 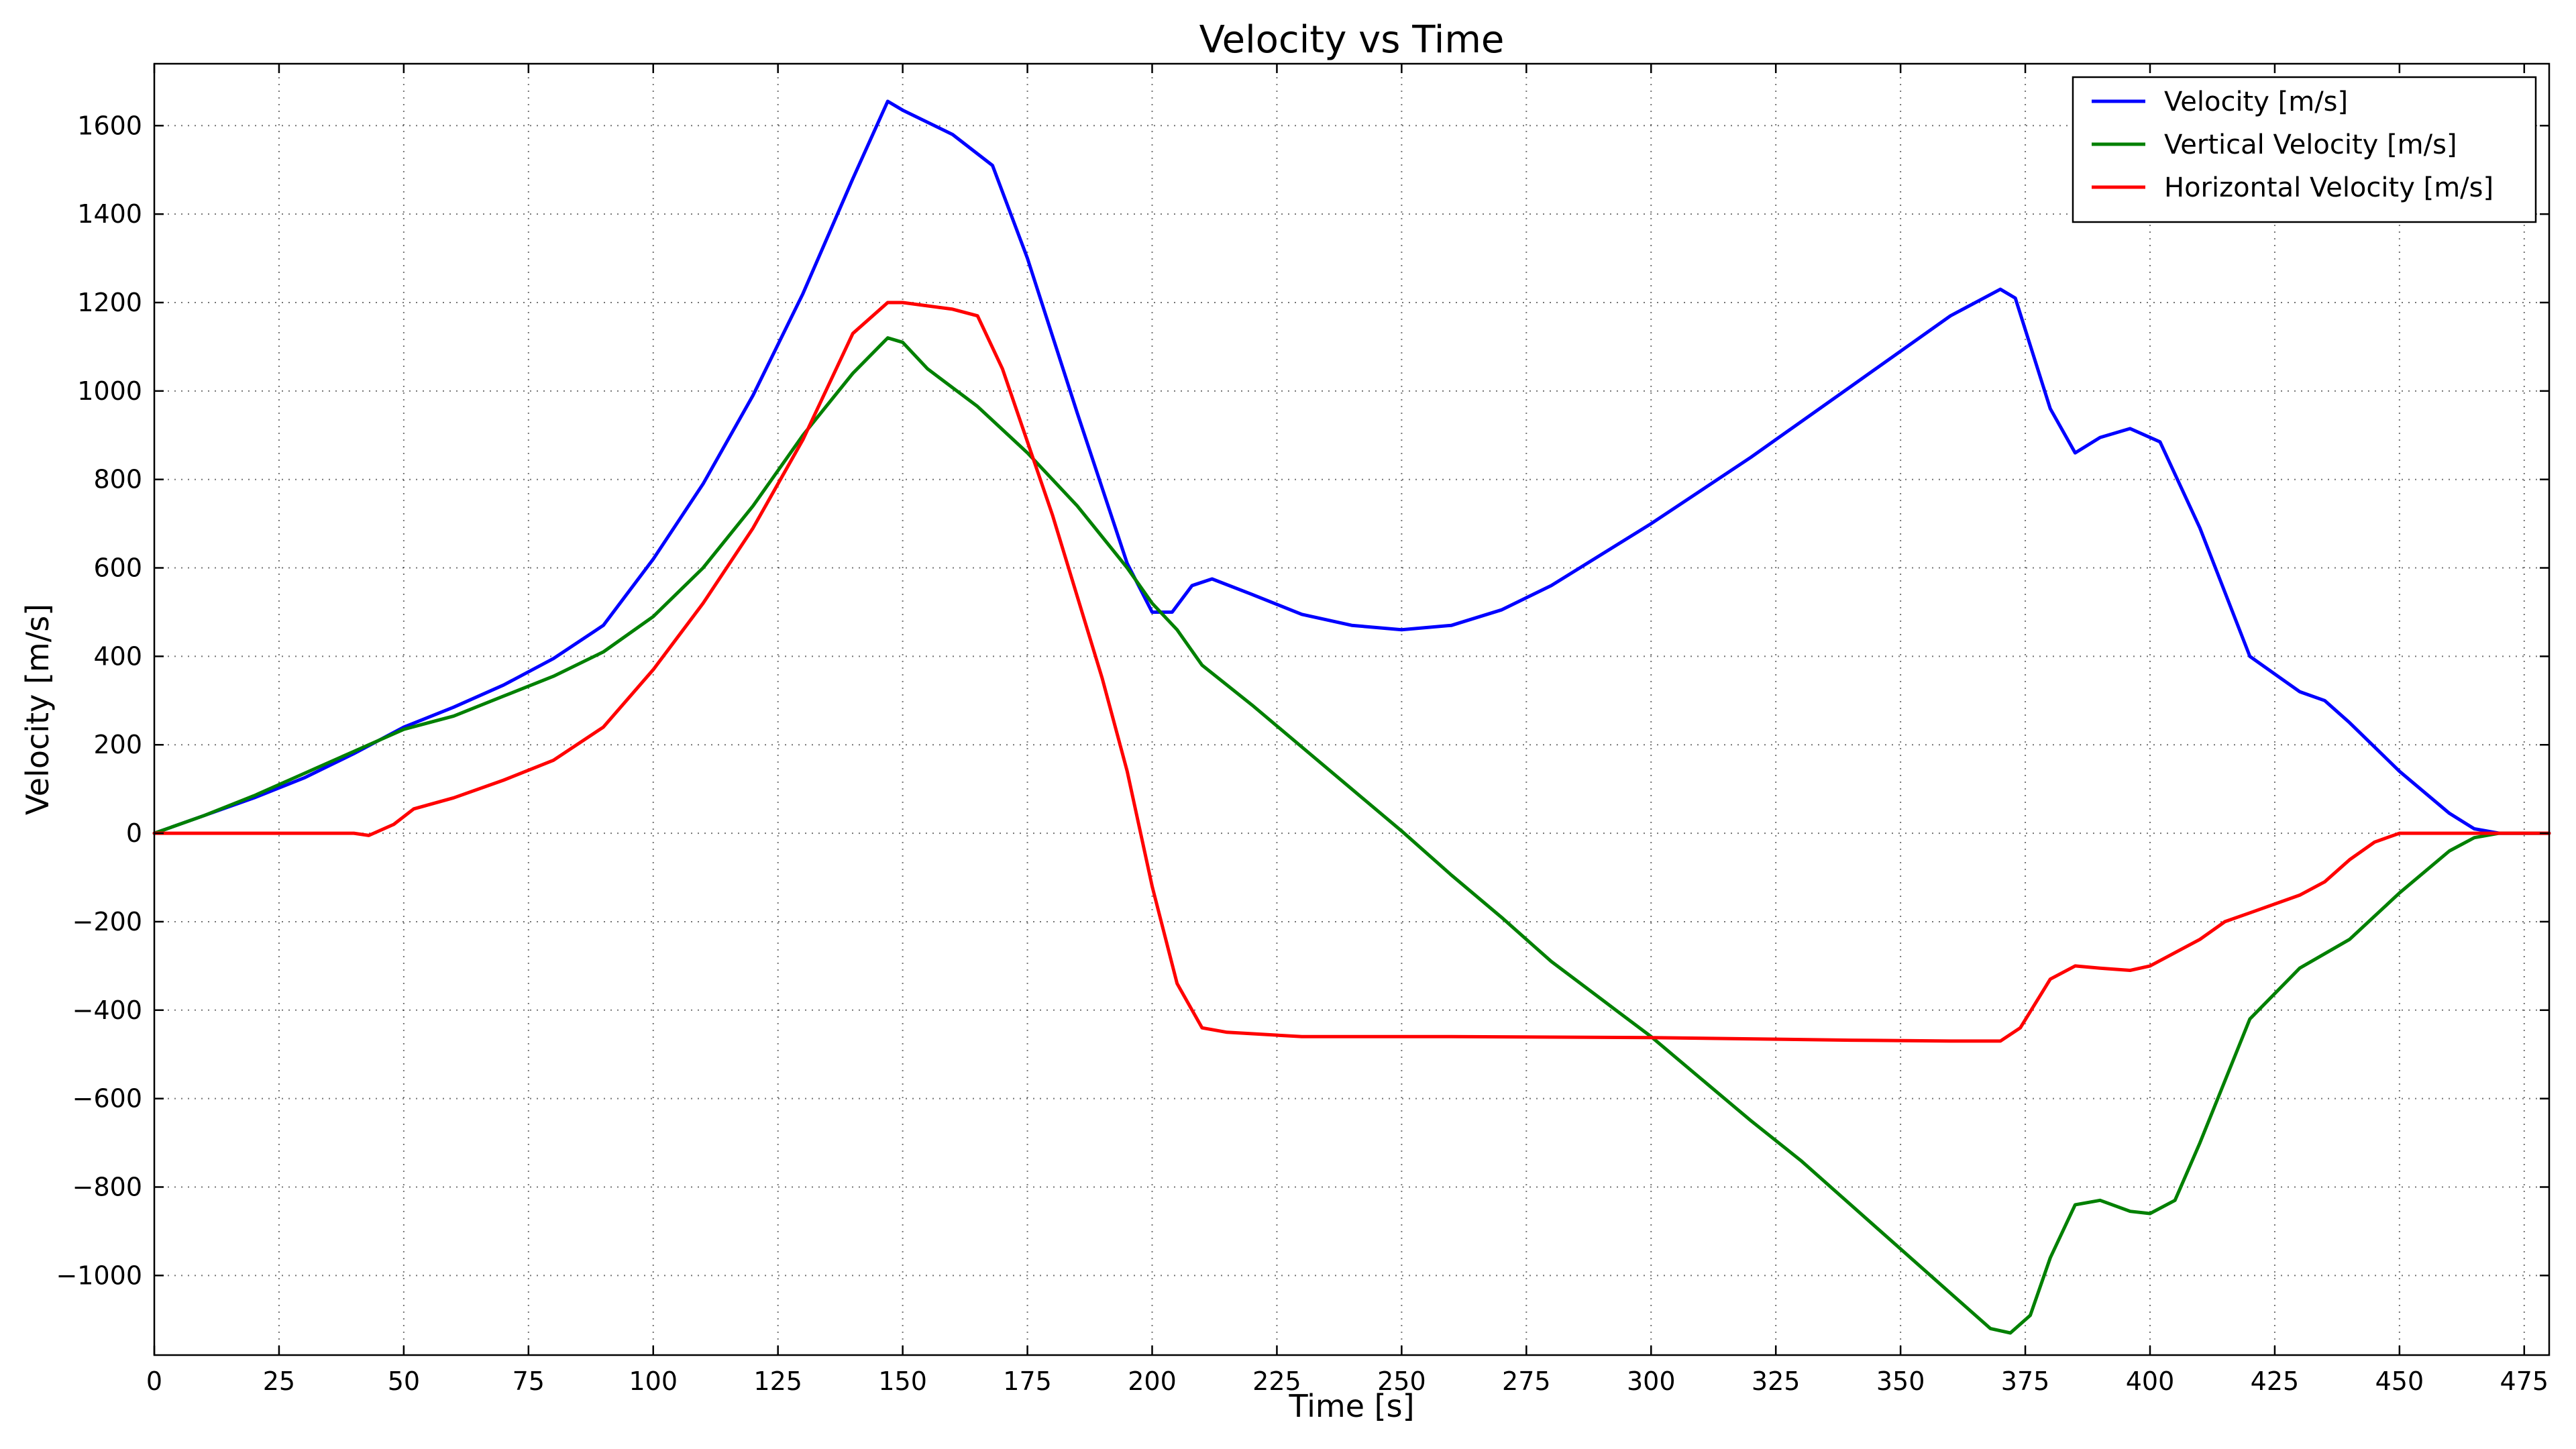 What do you see at coordinates (109, 302) in the screenshot?
I see `y-tick-label: 1200` at bounding box center [109, 302].